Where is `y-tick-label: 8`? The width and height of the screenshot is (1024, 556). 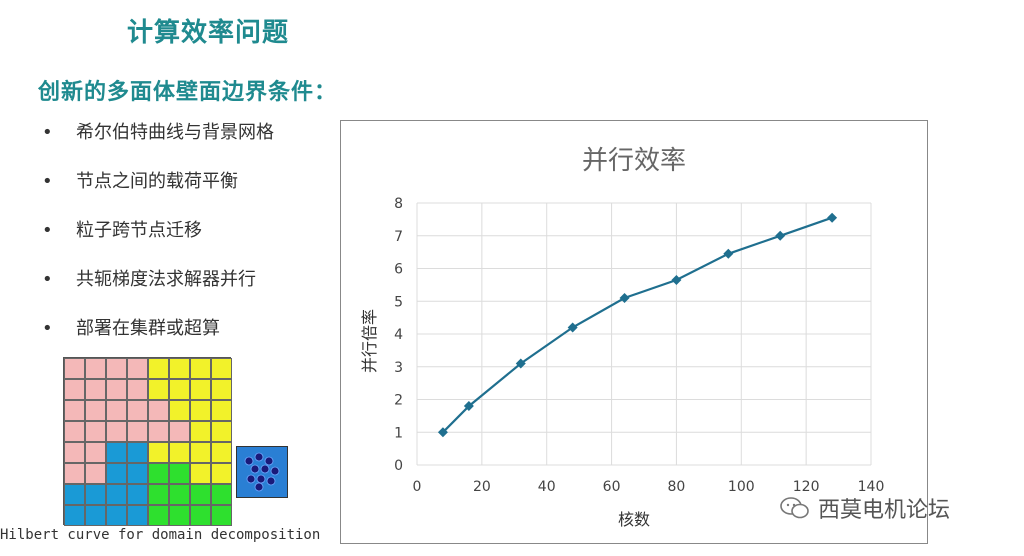
y-tick-label: 8 is located at coordinates (398, 204).